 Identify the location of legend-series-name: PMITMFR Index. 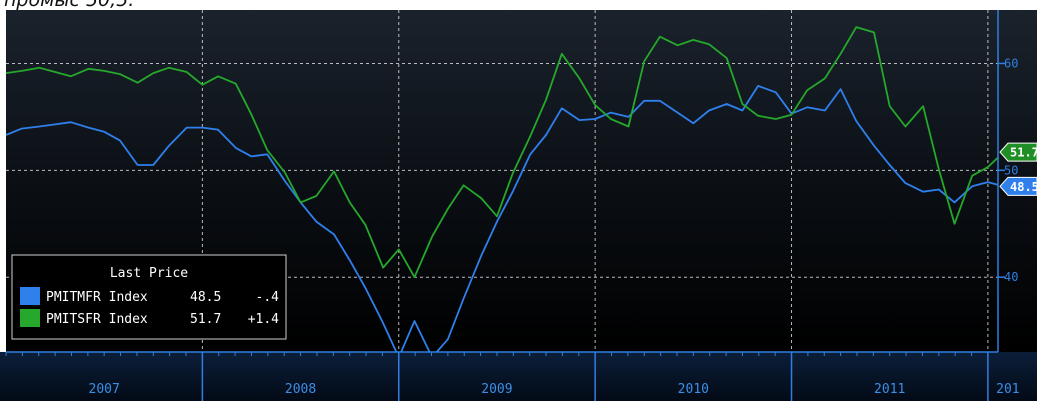
(97, 297).